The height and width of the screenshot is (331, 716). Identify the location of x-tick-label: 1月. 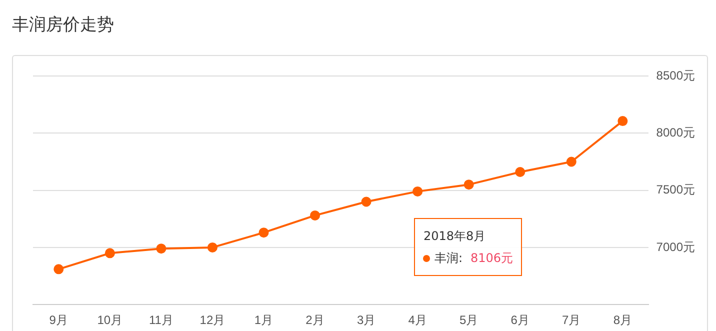
(264, 320).